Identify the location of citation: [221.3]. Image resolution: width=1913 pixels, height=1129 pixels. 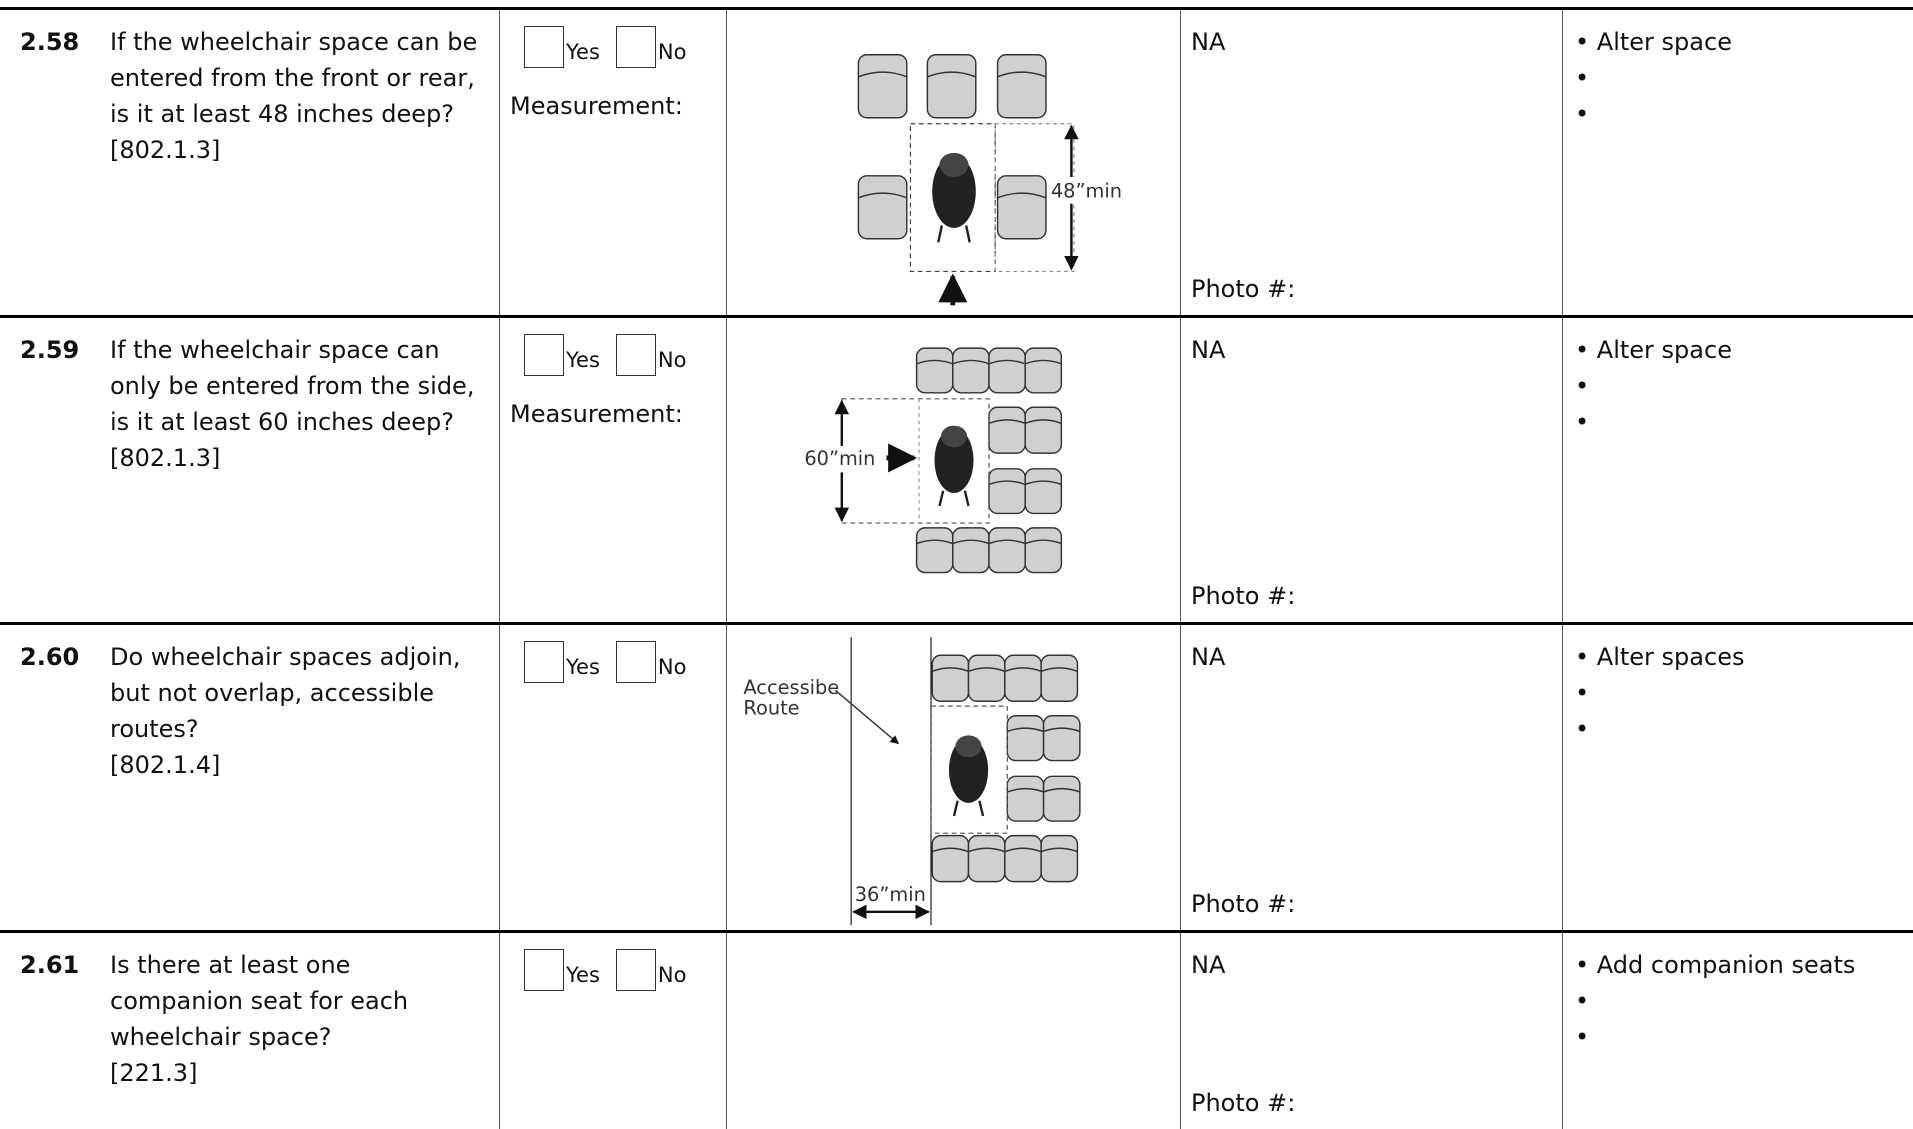
(154, 1073).